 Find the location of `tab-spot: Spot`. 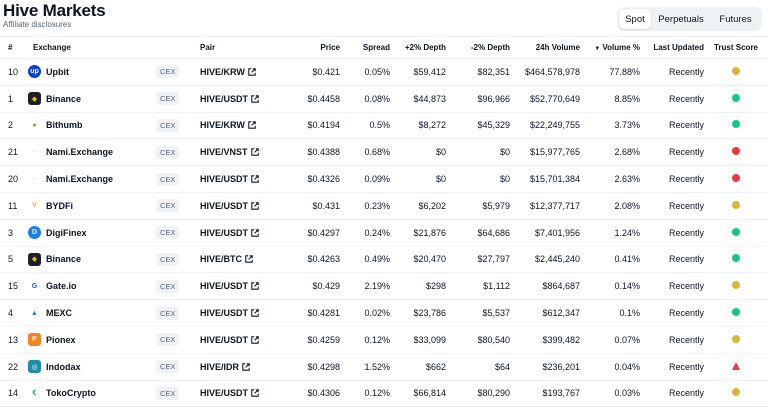

tab-spot: Spot is located at coordinates (635, 19).